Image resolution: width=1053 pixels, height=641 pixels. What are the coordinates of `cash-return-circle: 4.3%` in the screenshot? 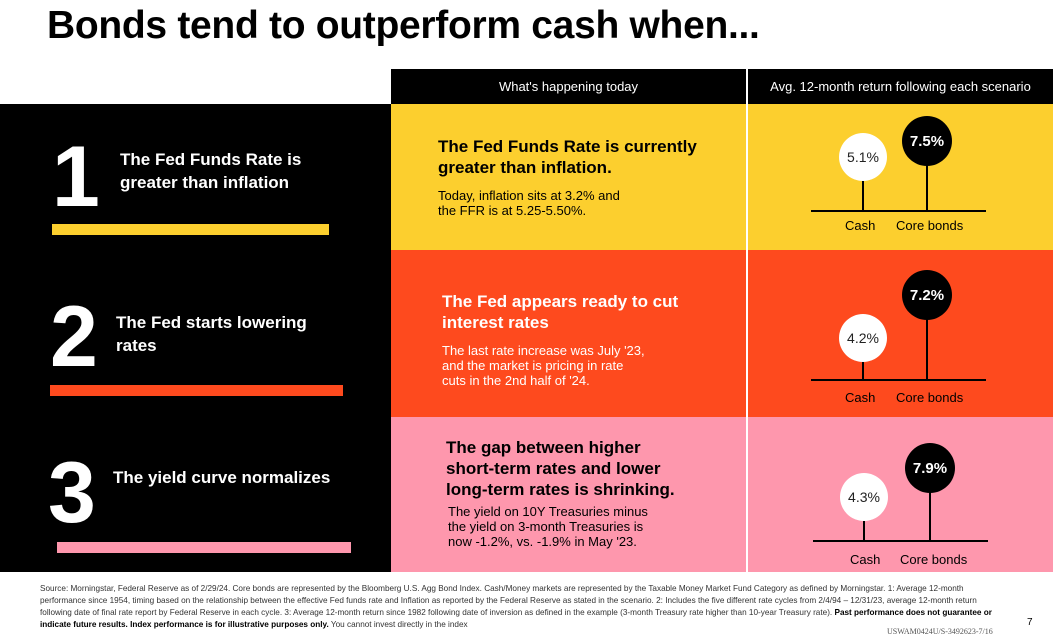 It's located at (864, 497).